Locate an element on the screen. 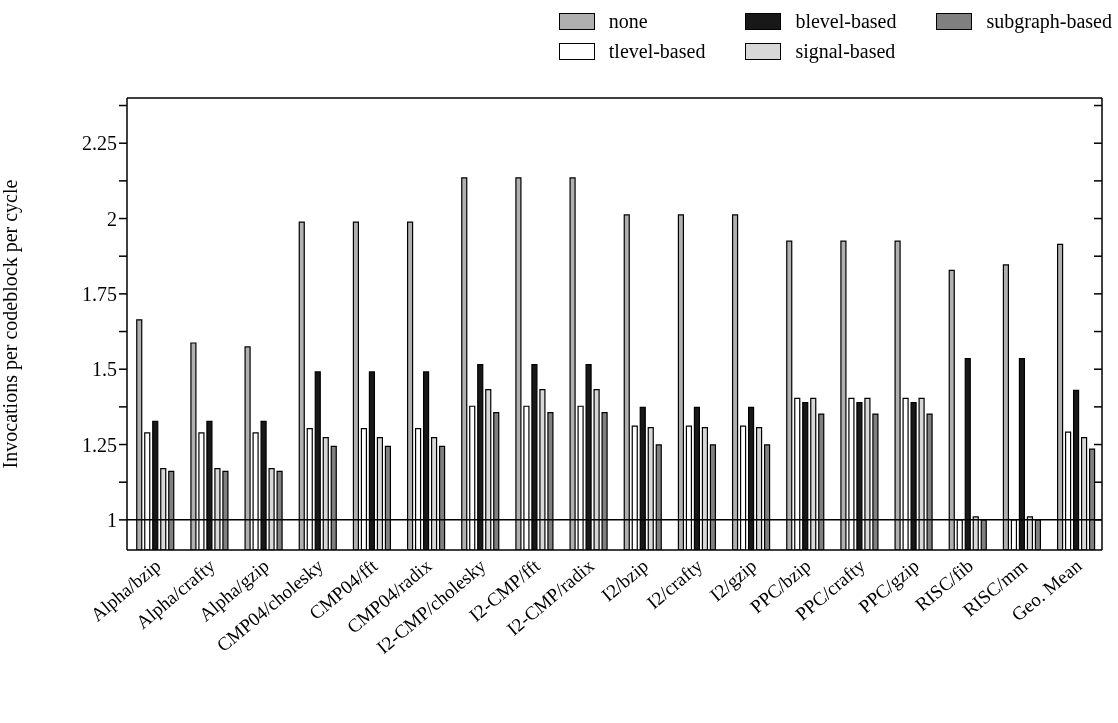  y-tick-label: 1.25 is located at coordinates (99, 444).